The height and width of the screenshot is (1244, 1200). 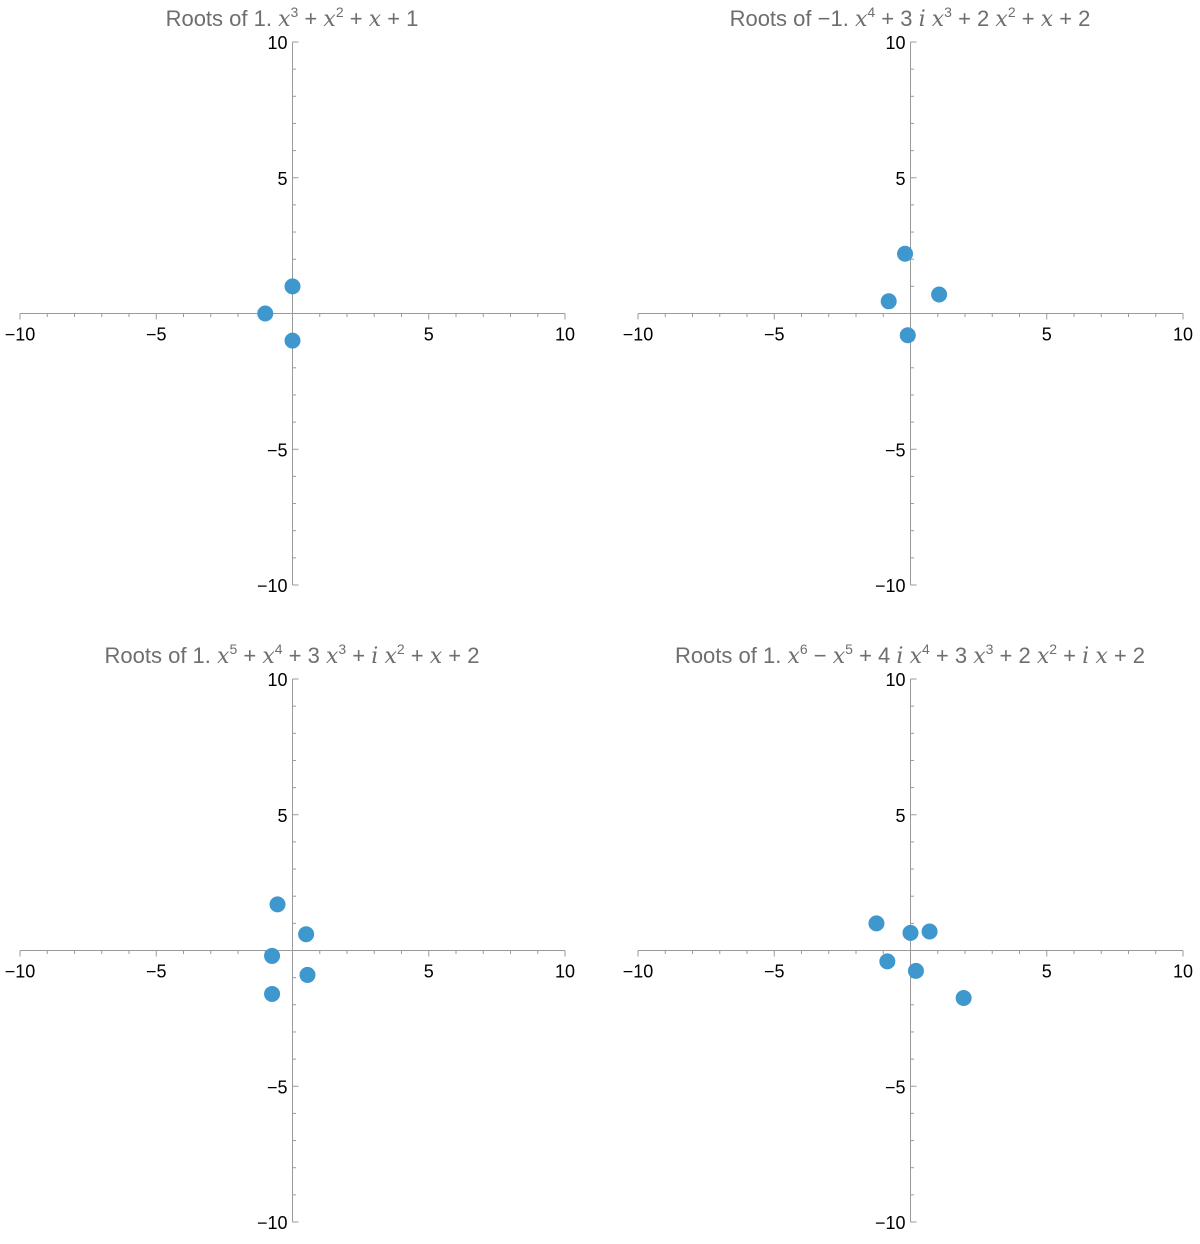 I want to click on chart-title: Roots of 1. x3​ + x2​ + x + 1, so click(x=292, y=18).